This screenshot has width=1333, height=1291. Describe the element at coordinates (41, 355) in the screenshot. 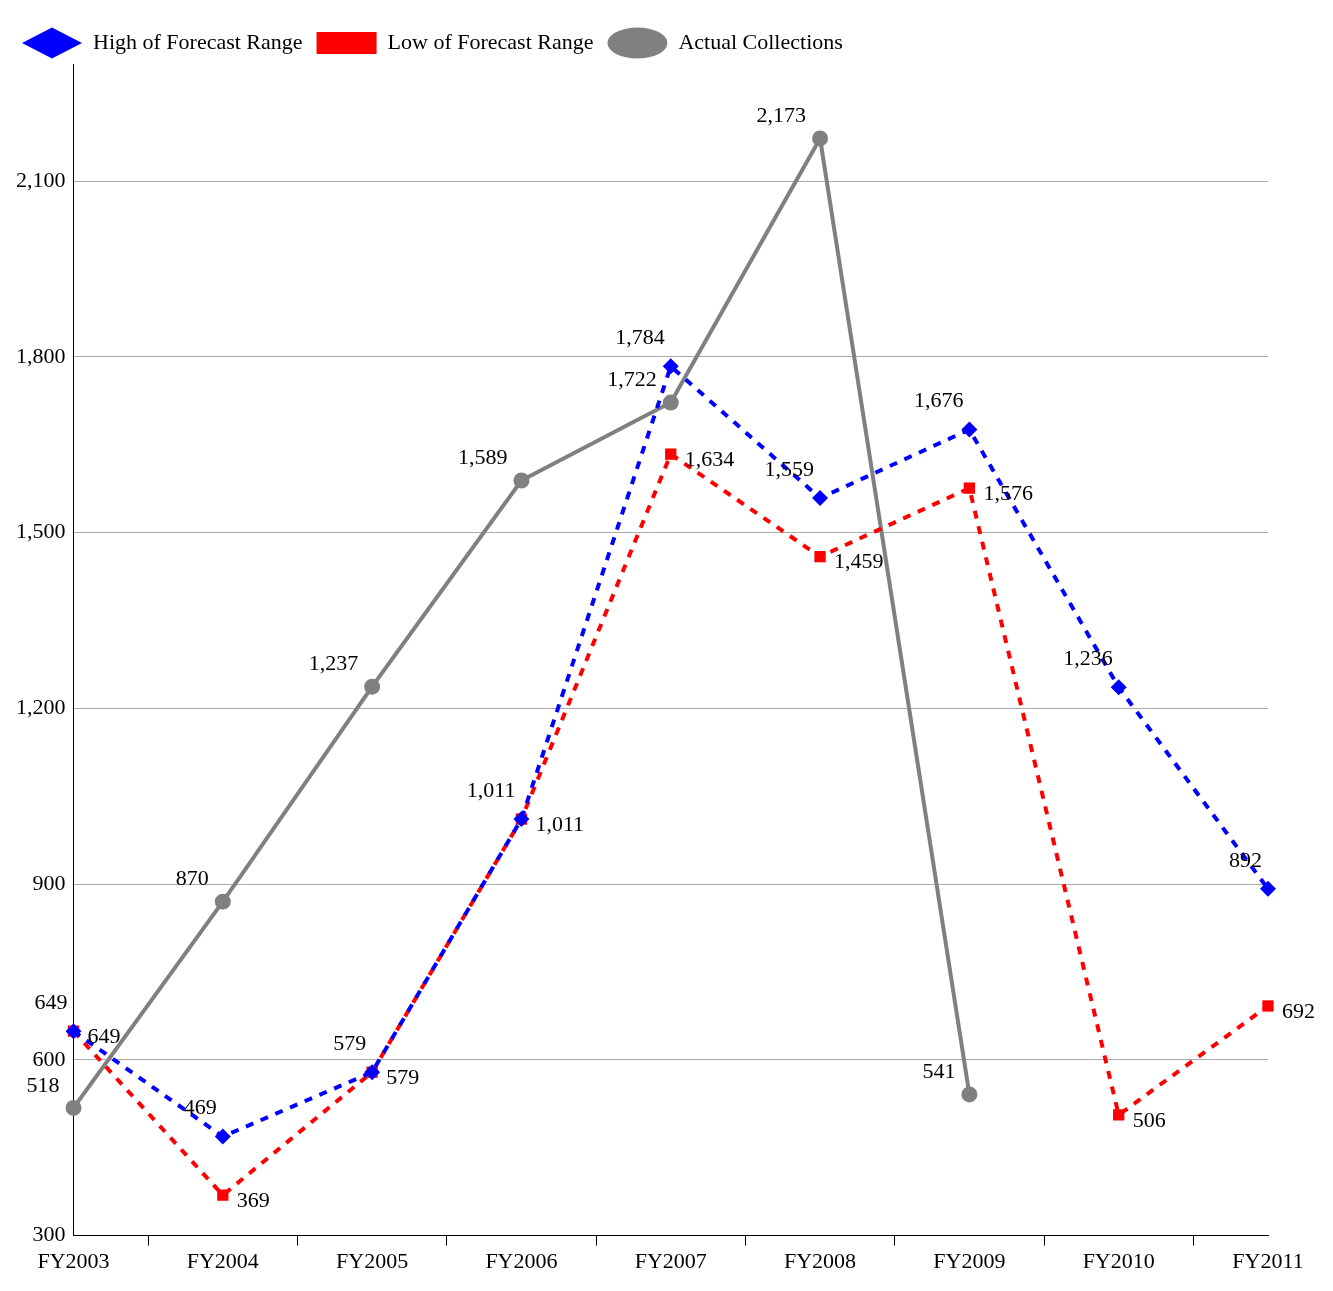

I see `y-tick-label: 1,800` at that location.